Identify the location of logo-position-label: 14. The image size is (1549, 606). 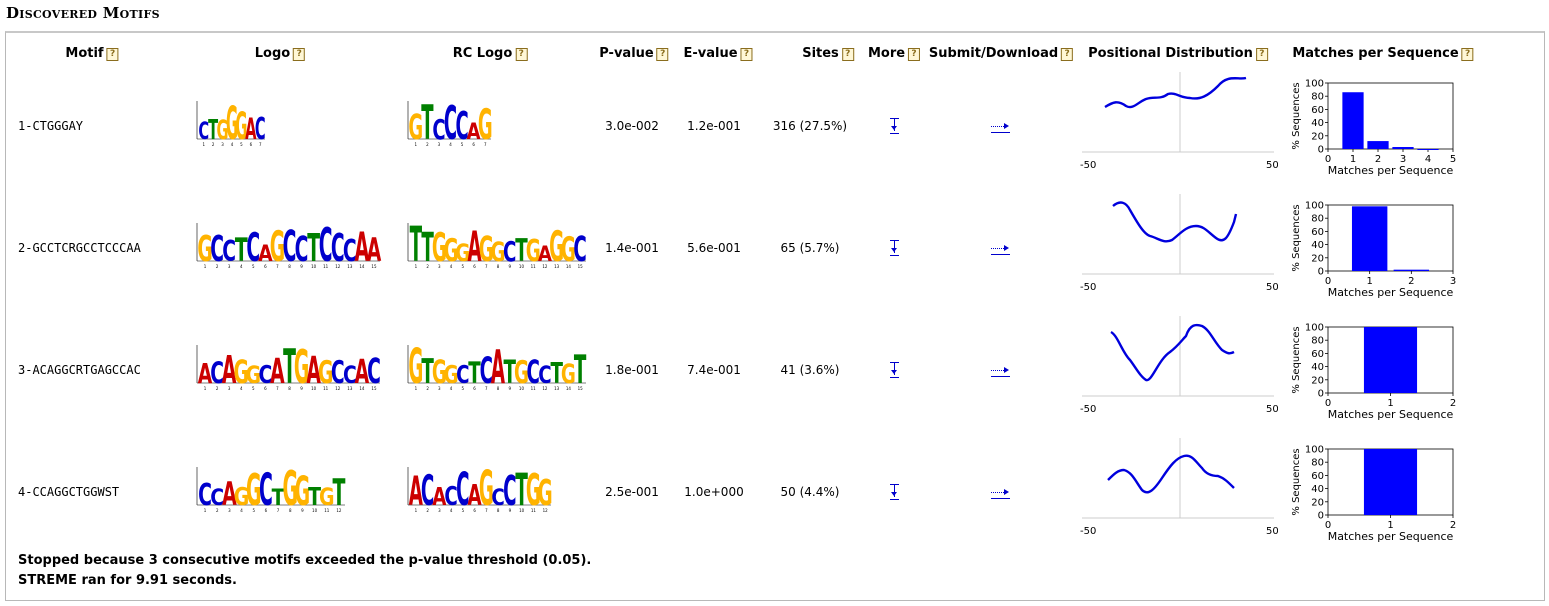
(362, 266).